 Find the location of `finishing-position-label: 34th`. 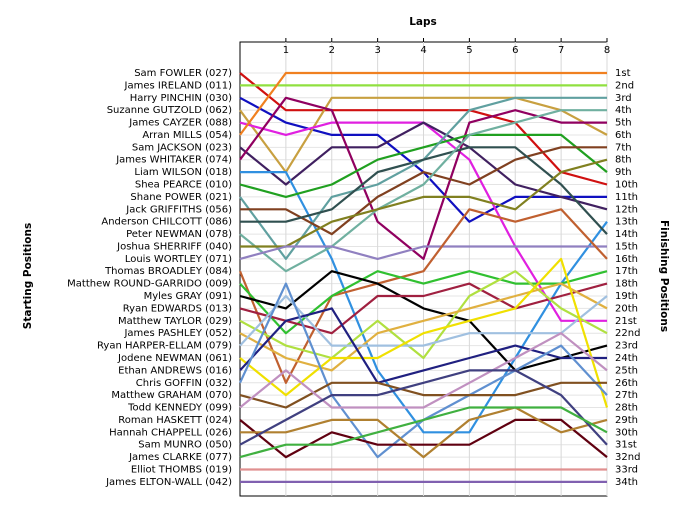

finishing-position-label: 34th is located at coordinates (626, 482).